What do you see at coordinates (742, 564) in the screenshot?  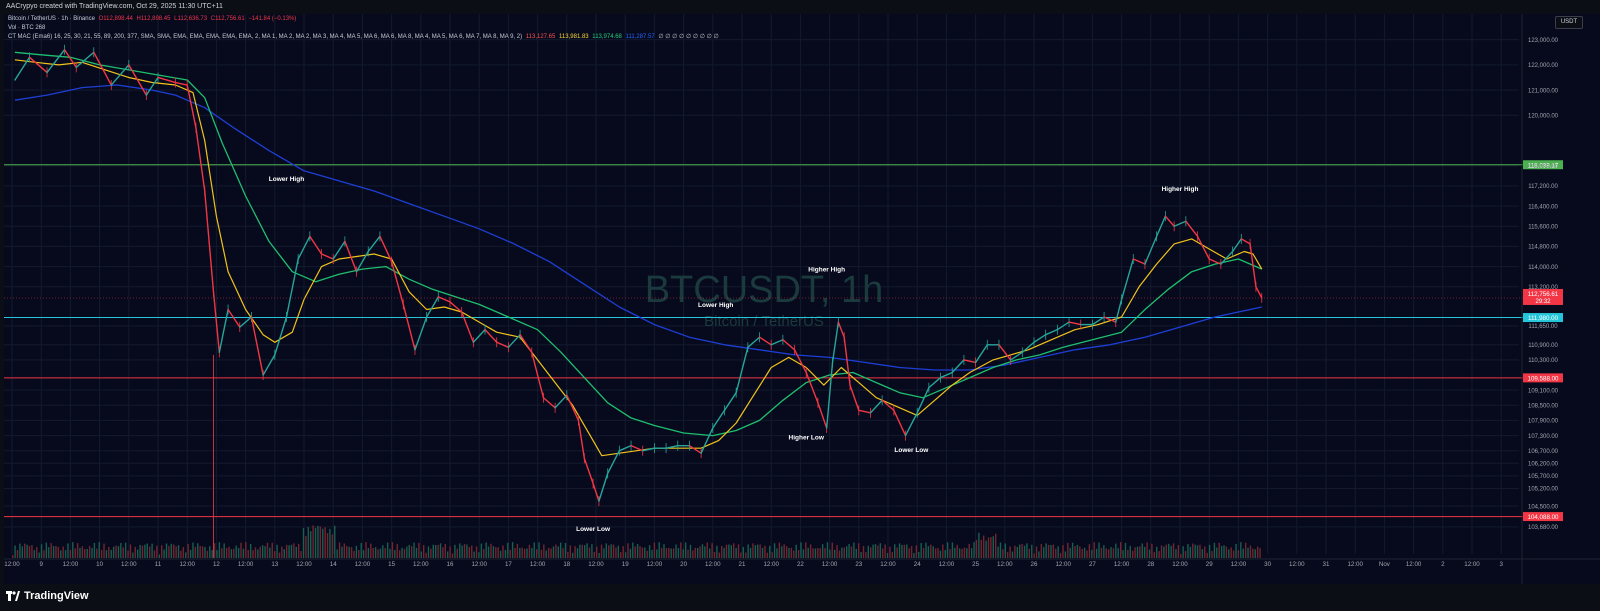 I see `x-axis-tick-label: 21` at bounding box center [742, 564].